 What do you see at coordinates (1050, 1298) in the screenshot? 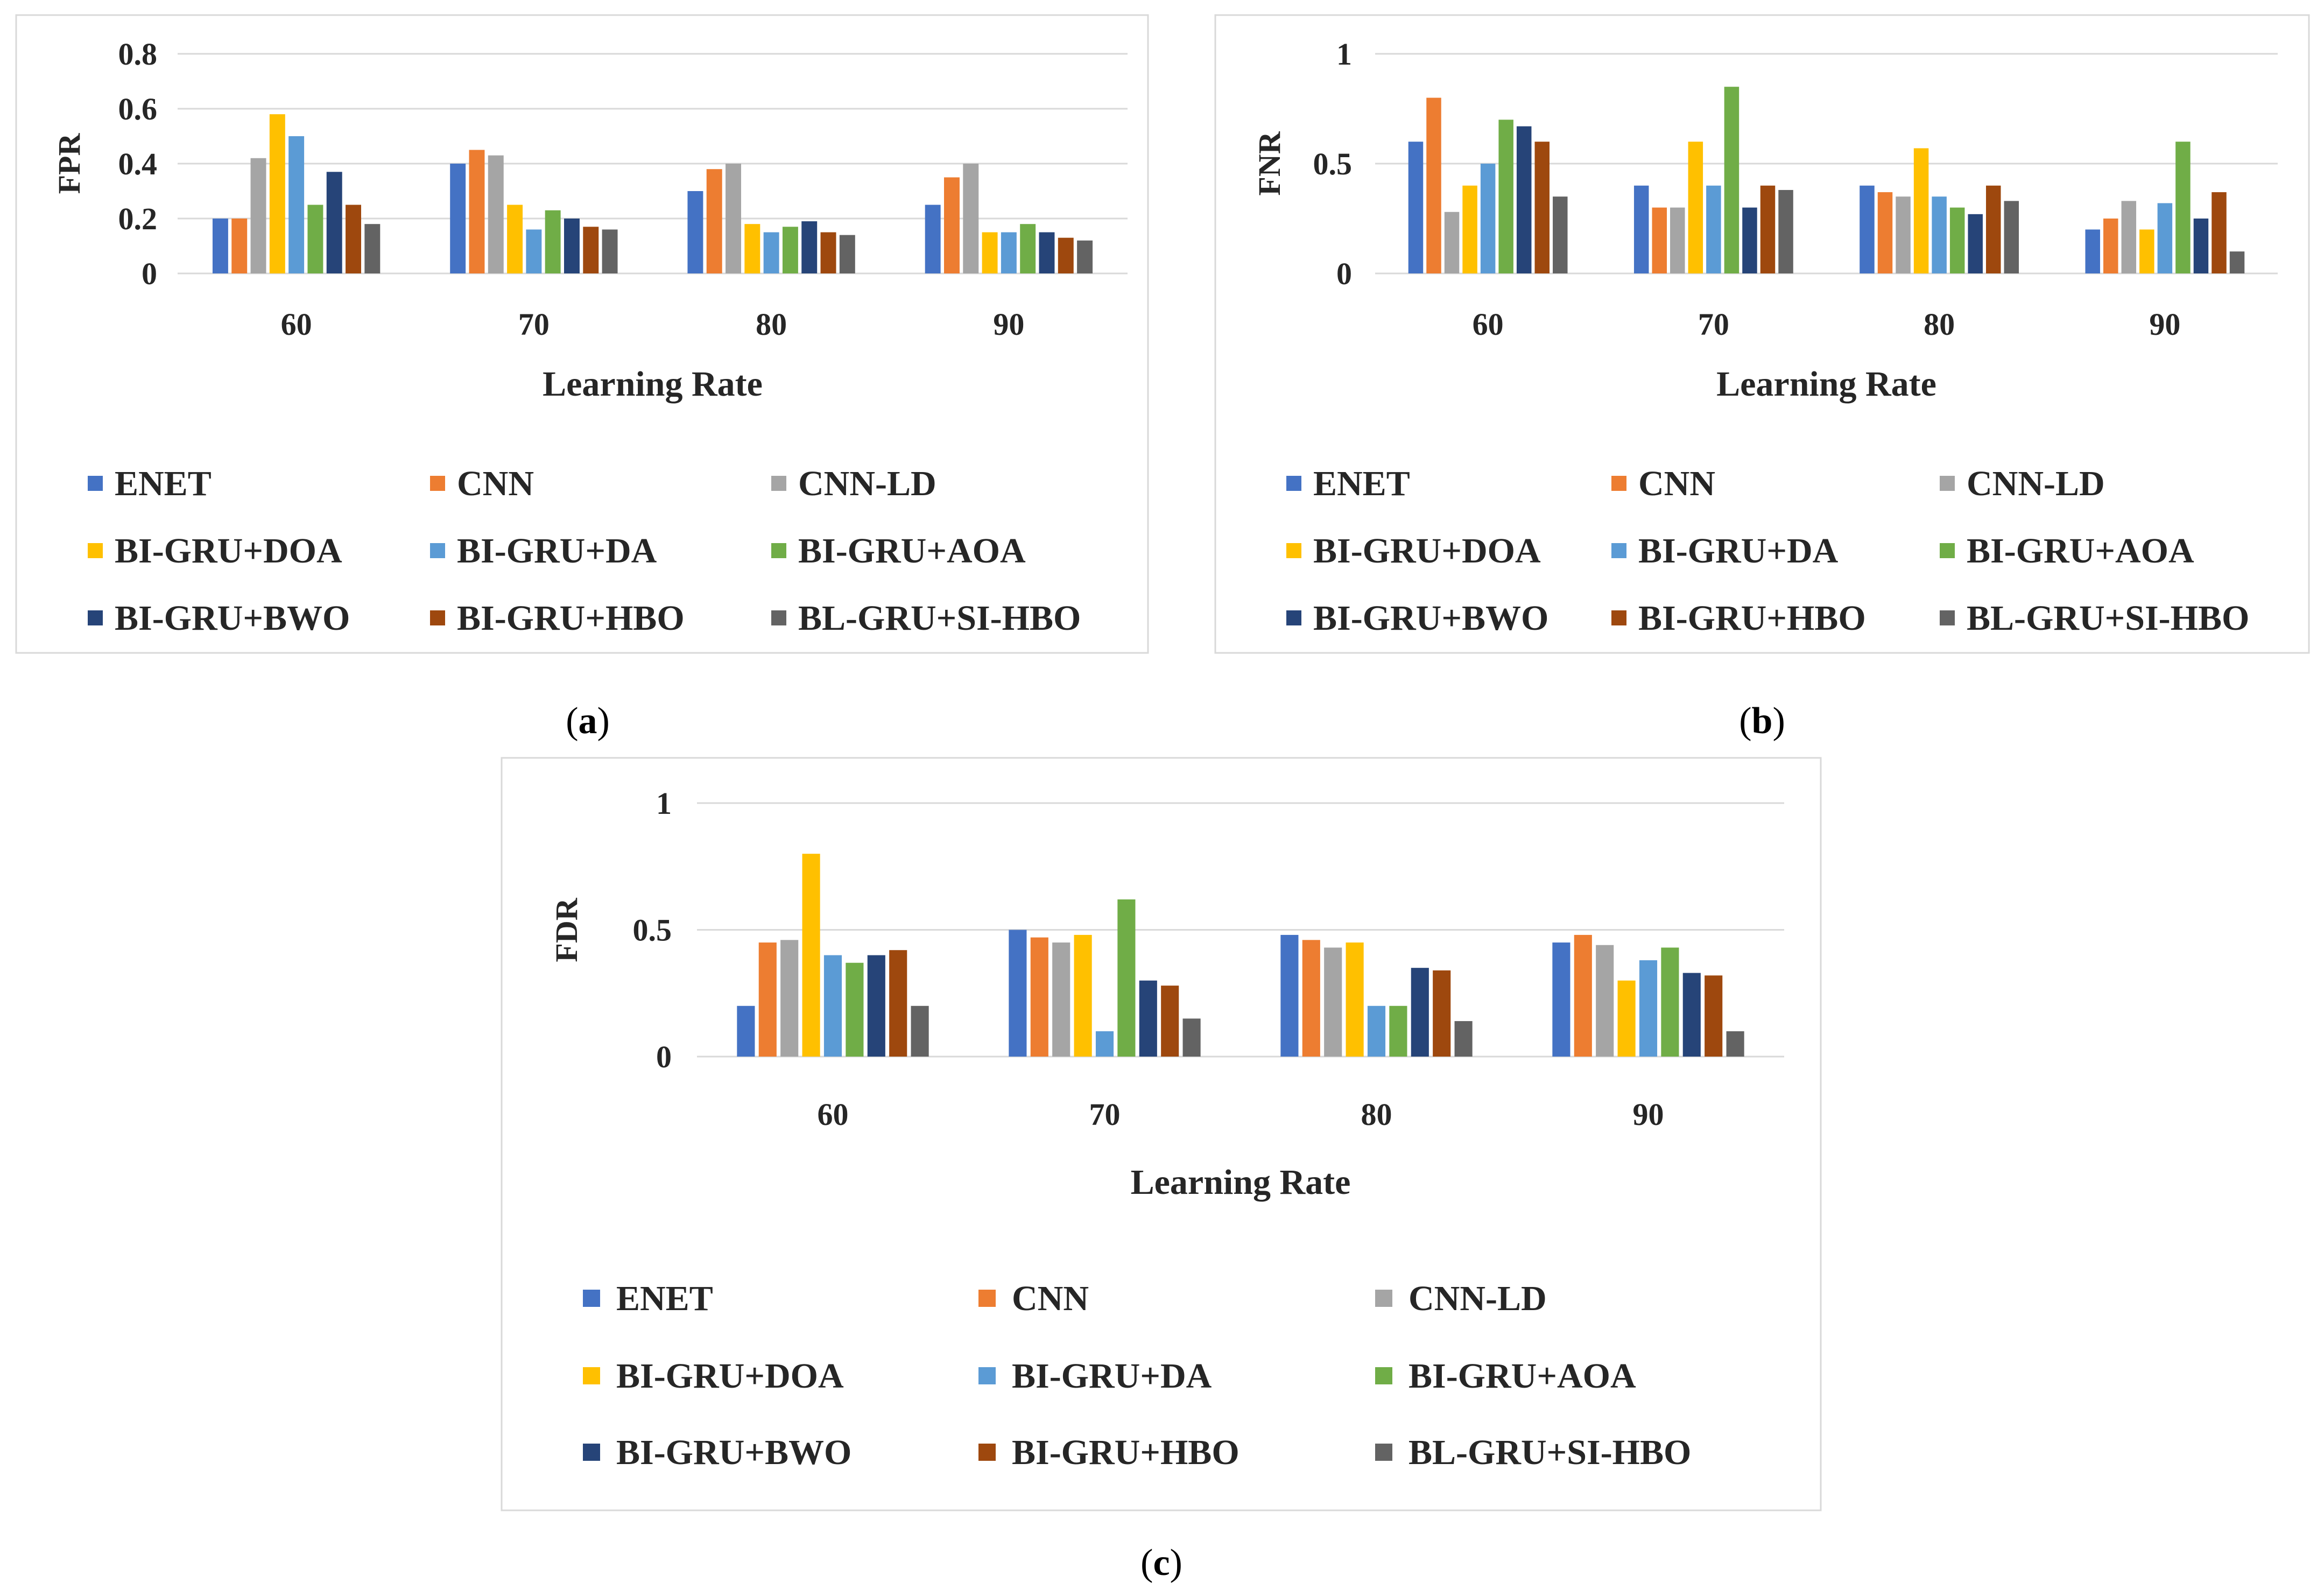
I see `legend-label: CNN` at bounding box center [1050, 1298].